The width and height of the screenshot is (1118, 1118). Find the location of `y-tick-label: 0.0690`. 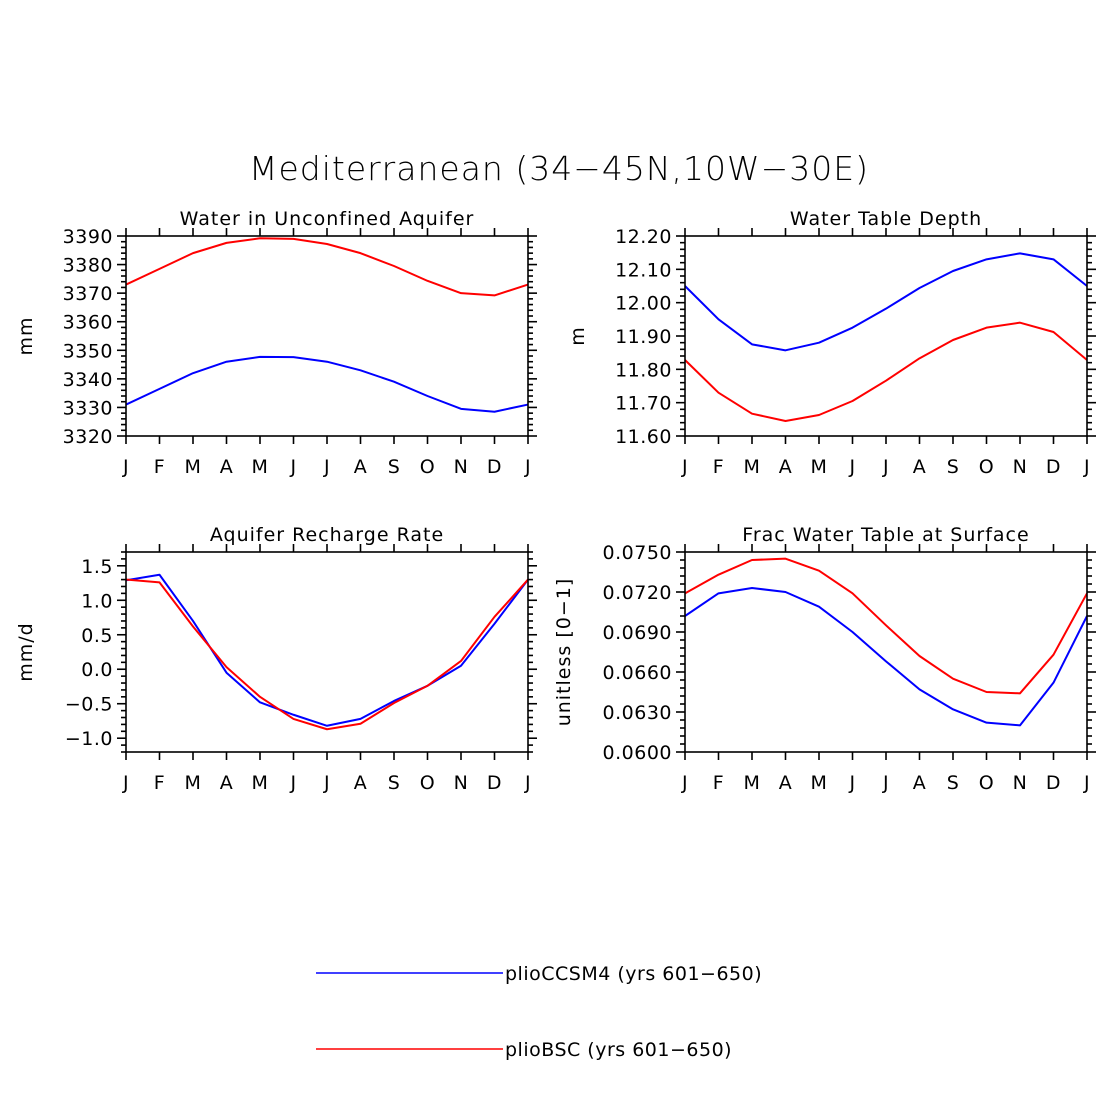

y-tick-label: 0.0690 is located at coordinates (637, 633).